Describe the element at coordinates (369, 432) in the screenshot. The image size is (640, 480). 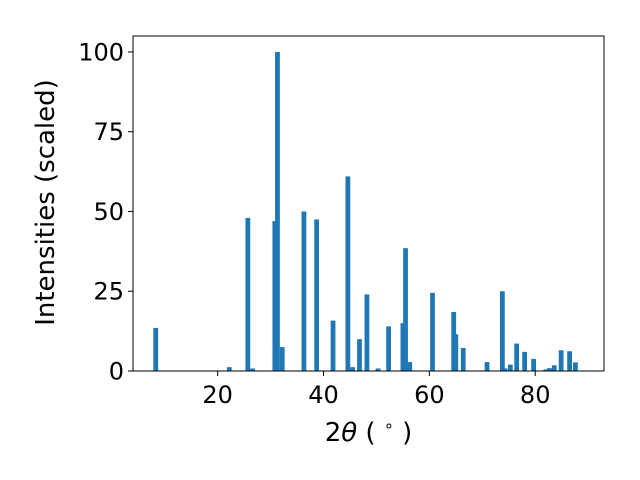
I see `x-axis-label: 2θ ( ∘ )` at that location.